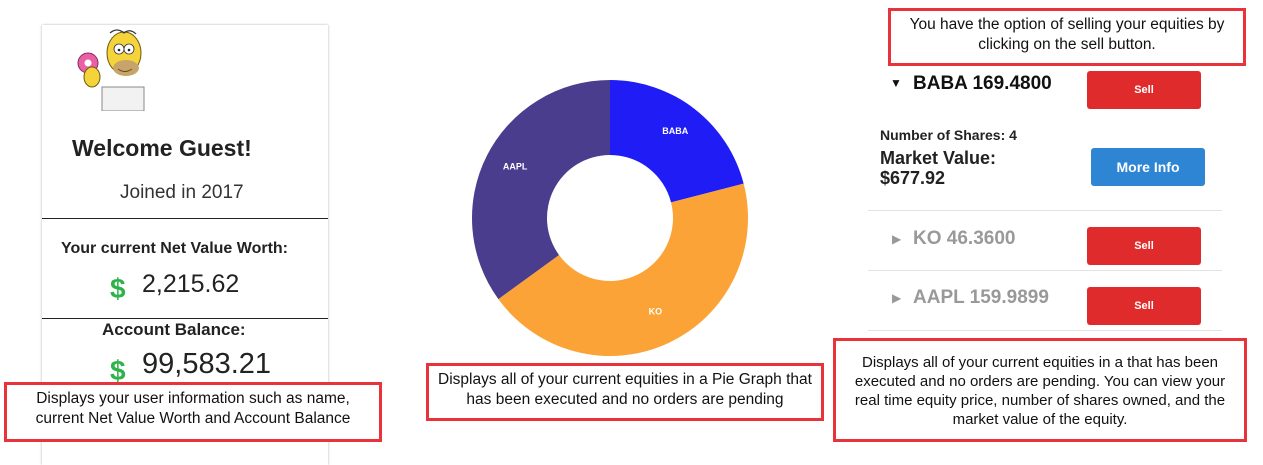  I want to click on slice-aapl, so click(541, 190).